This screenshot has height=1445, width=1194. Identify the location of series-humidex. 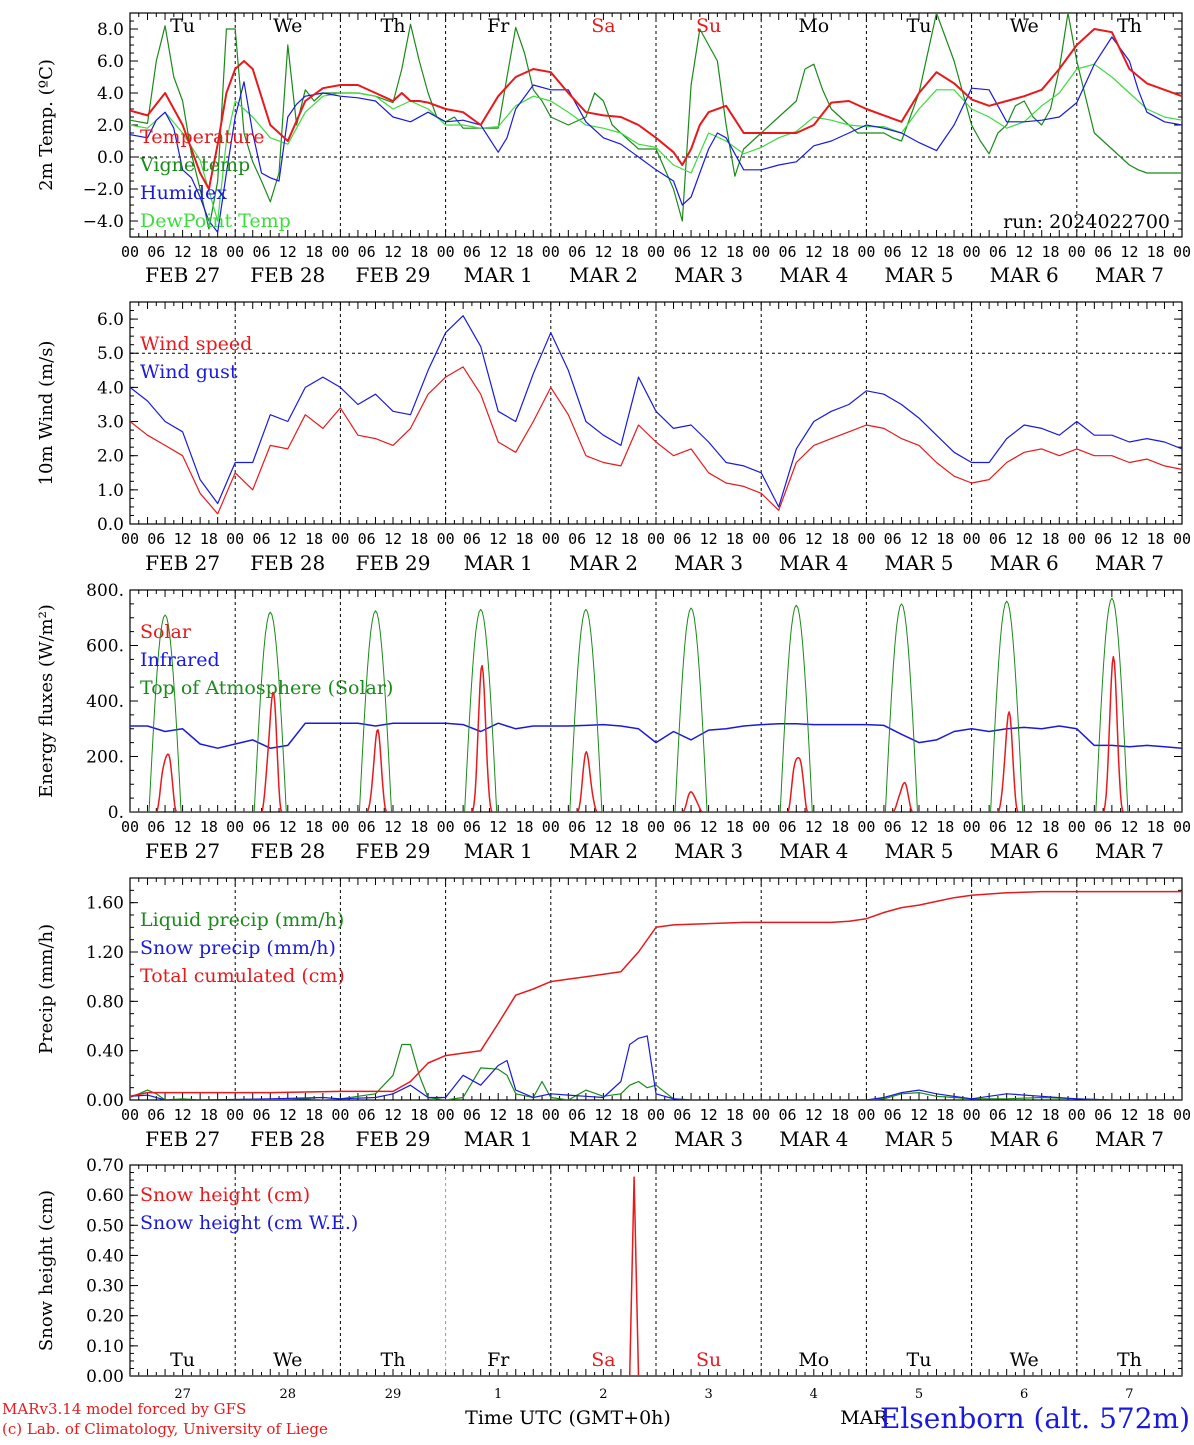
(656, 134).